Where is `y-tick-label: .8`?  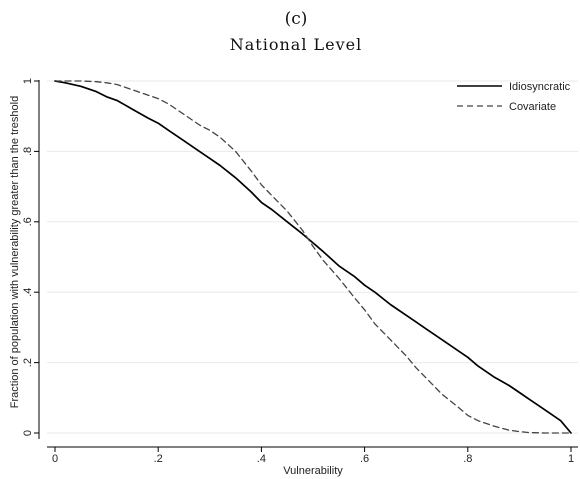
y-tick-label: .8 is located at coordinates (28, 151).